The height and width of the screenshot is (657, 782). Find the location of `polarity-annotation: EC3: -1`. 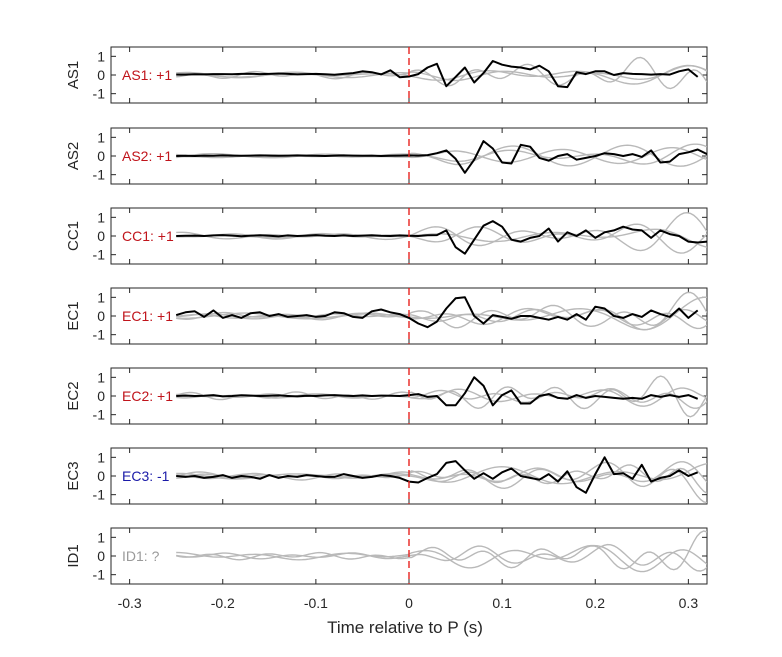

polarity-annotation: EC3: -1 is located at coordinates (146, 476).